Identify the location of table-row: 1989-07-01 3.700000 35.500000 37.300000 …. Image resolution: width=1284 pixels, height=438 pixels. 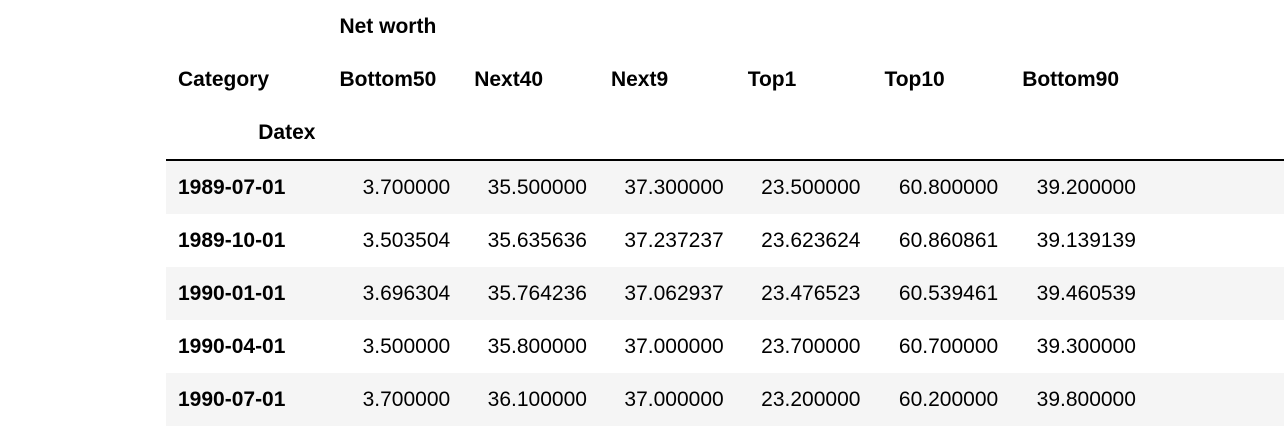
(725, 187).